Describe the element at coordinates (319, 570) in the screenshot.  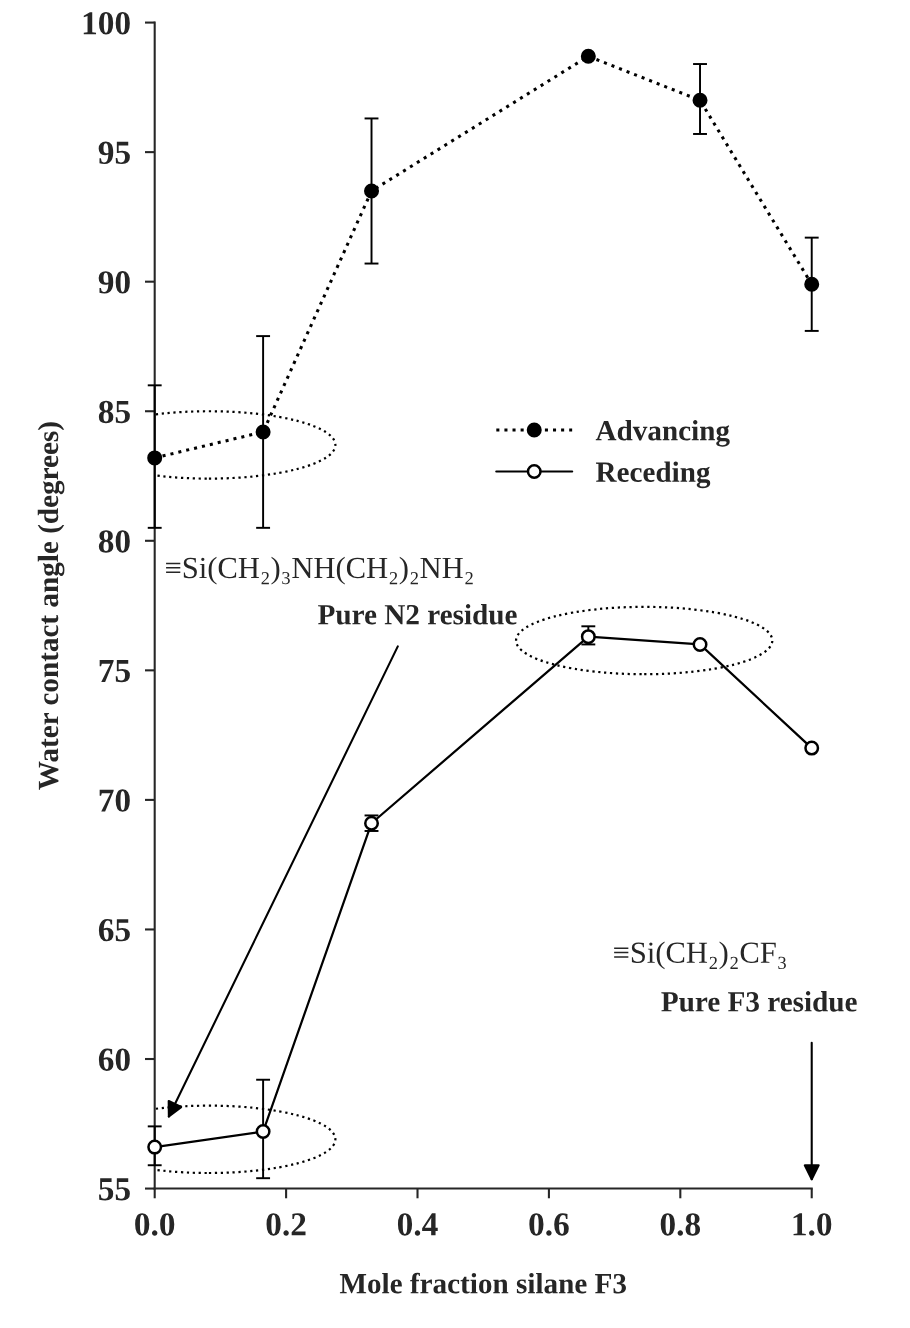
I see `annotation: ≡Si(CH₂)₃NH(CH₂)₂NH₂` at that location.